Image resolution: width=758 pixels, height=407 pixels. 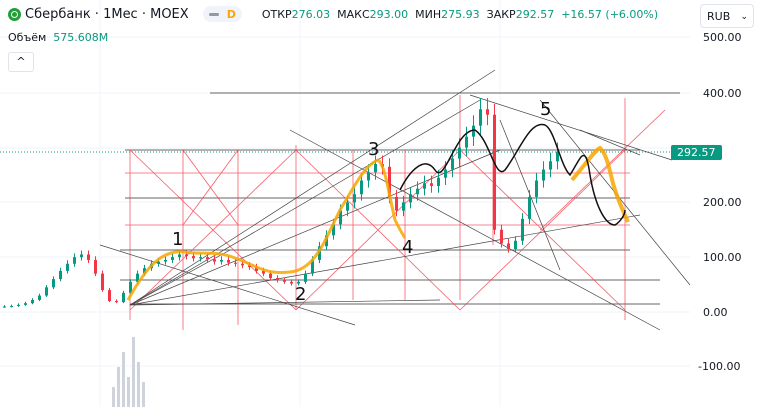 What do you see at coordinates (276, 14) in the screenshot?
I see `open-label: ОТКР` at bounding box center [276, 14].